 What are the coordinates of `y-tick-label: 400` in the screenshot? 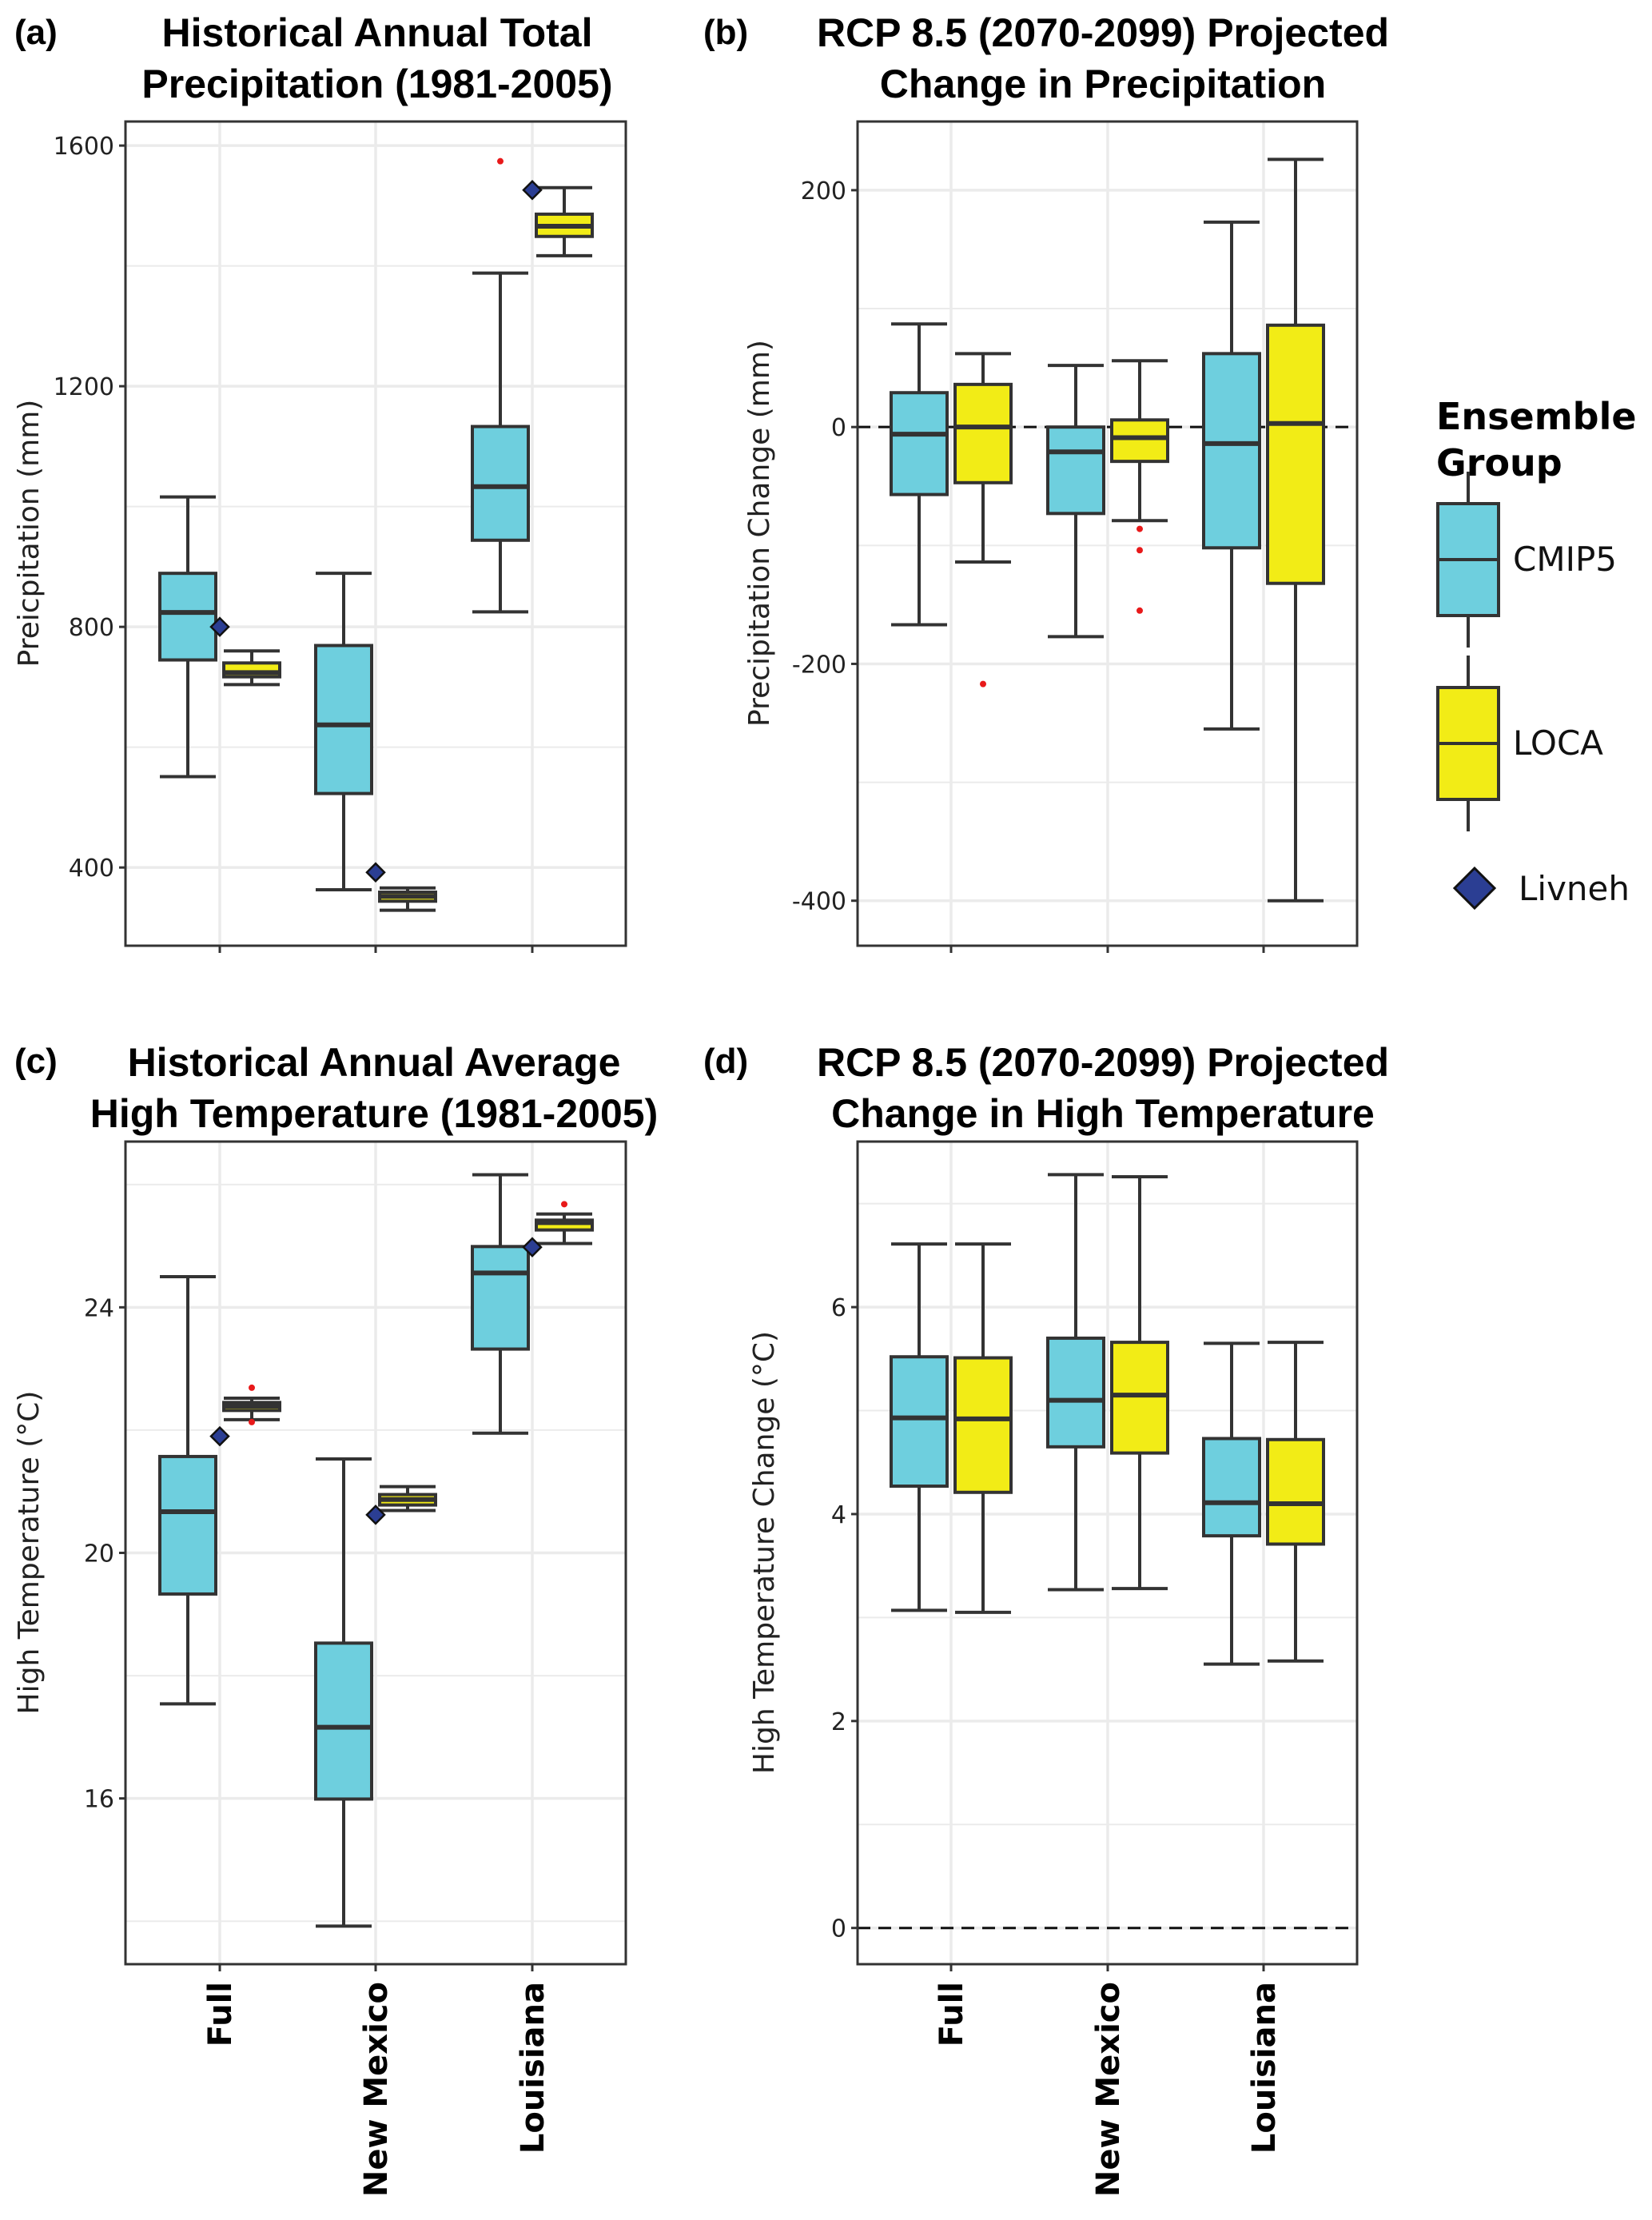 It's located at (91, 869).